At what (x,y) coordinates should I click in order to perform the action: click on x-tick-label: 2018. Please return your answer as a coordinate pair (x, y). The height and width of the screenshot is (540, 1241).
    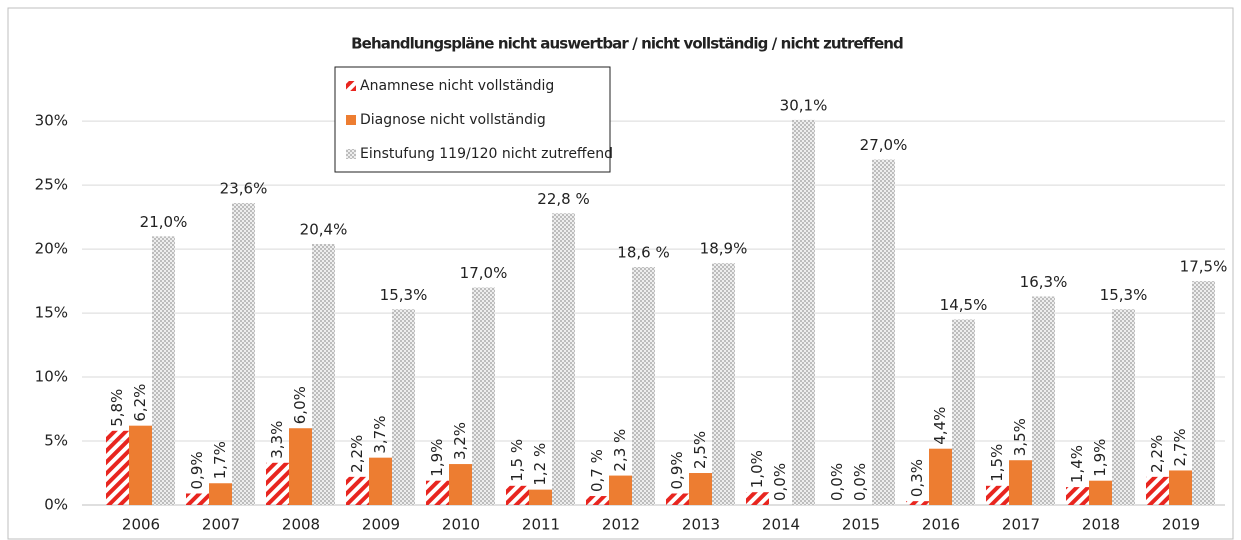
    Looking at the image, I should click on (1101, 525).